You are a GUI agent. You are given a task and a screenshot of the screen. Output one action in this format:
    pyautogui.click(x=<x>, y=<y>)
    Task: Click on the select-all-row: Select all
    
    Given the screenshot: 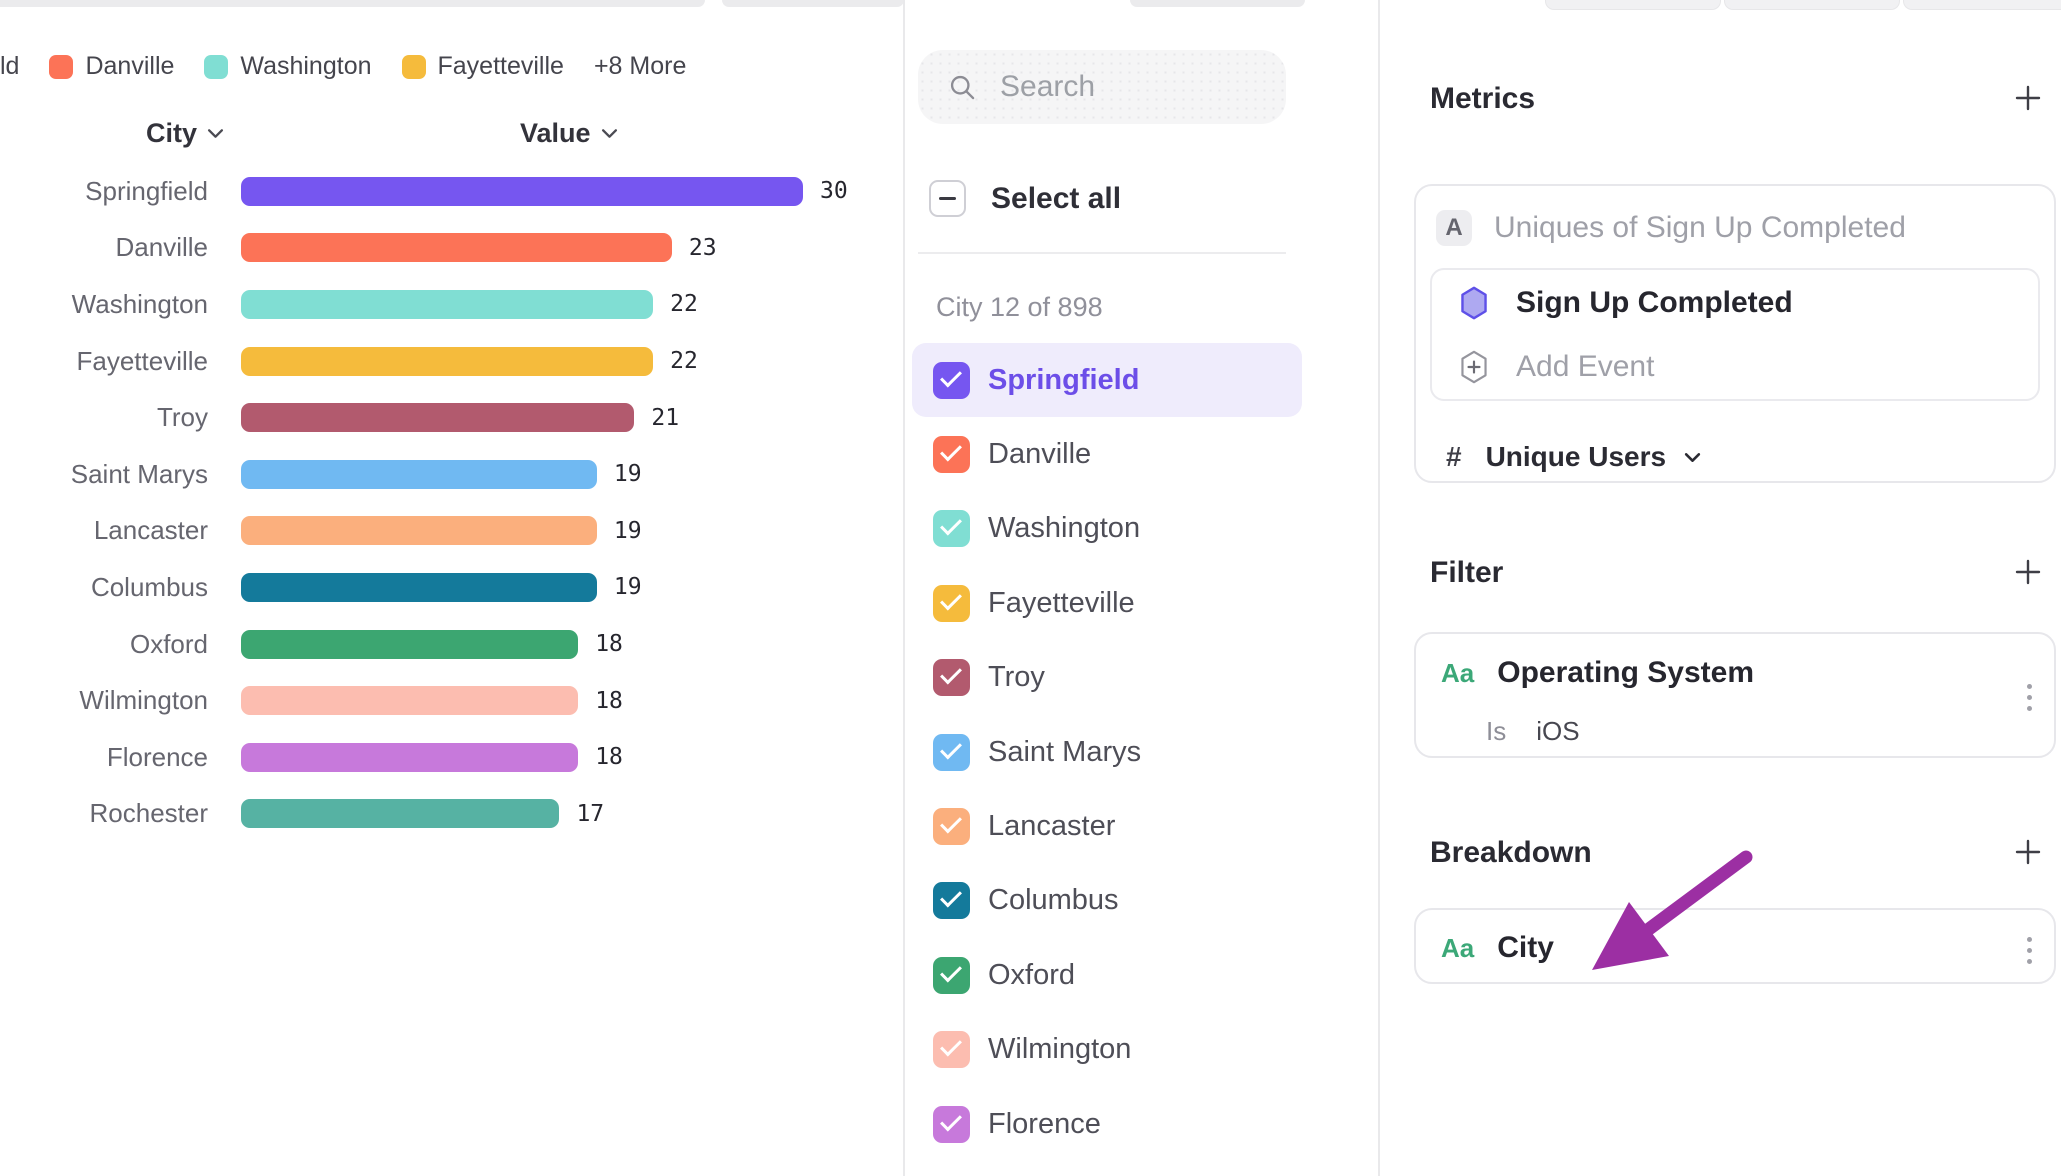 What is the action you would take?
    pyautogui.click(x=1025, y=198)
    